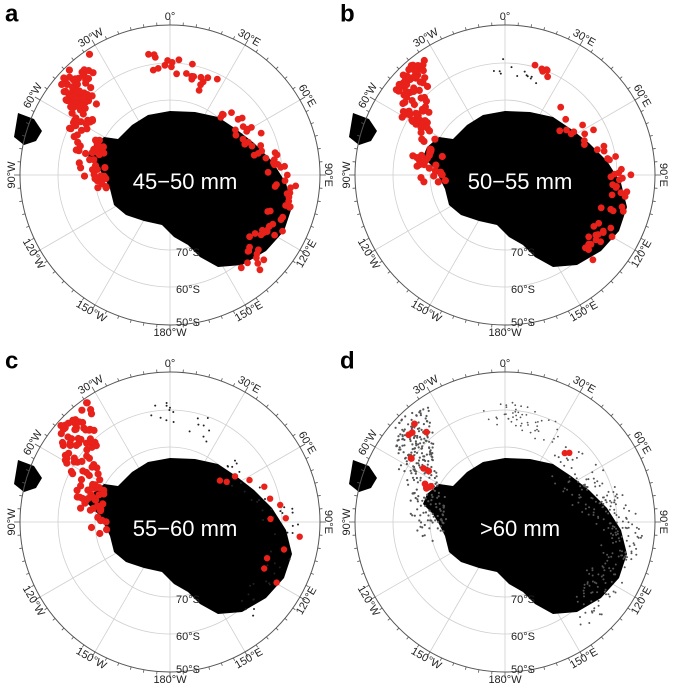 The image size is (675, 693). What do you see at coordinates (584, 38) in the screenshot?
I see `longitude-label: 30°E` at bounding box center [584, 38].